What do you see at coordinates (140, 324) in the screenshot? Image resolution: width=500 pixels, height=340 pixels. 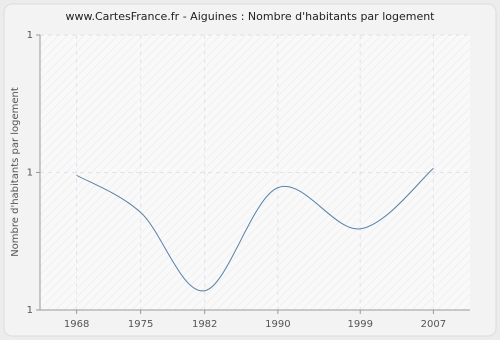 I see `x-tick-label: 1975` at bounding box center [140, 324].